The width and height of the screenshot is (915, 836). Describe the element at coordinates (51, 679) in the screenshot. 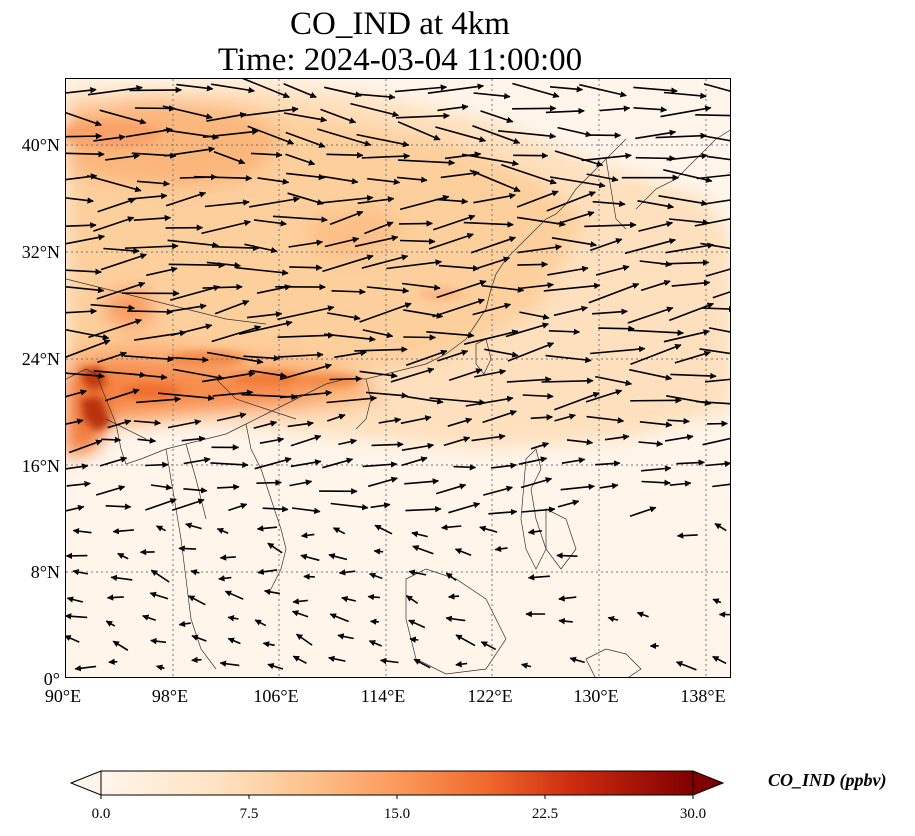

I see `y-tick-label-0: 0°` at that location.